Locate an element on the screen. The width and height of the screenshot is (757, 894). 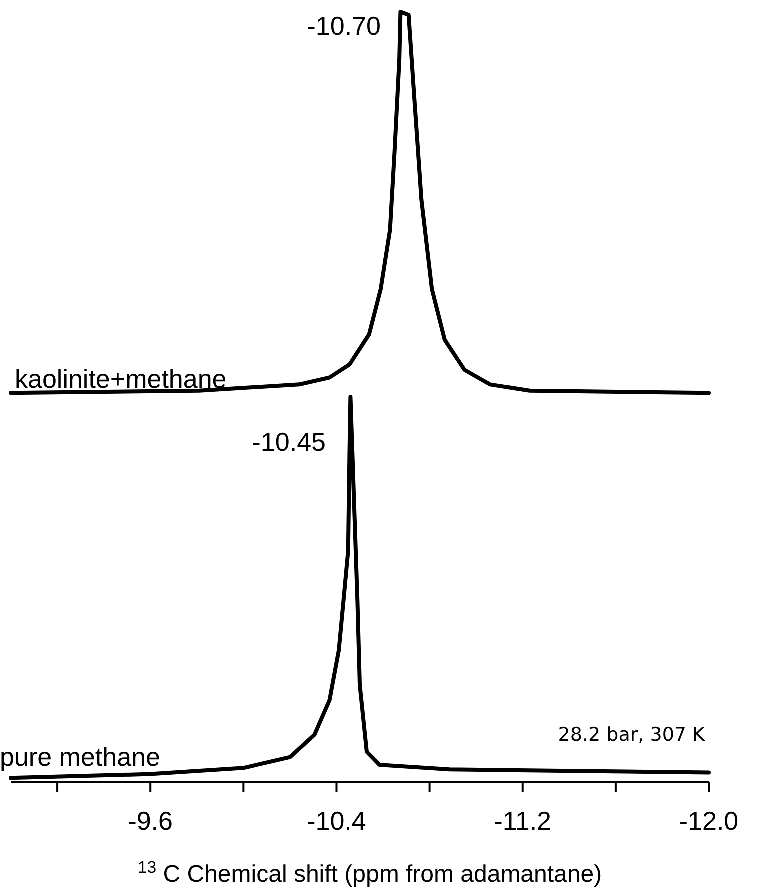
x-tick-label: -12.0 is located at coordinates (709, 821).